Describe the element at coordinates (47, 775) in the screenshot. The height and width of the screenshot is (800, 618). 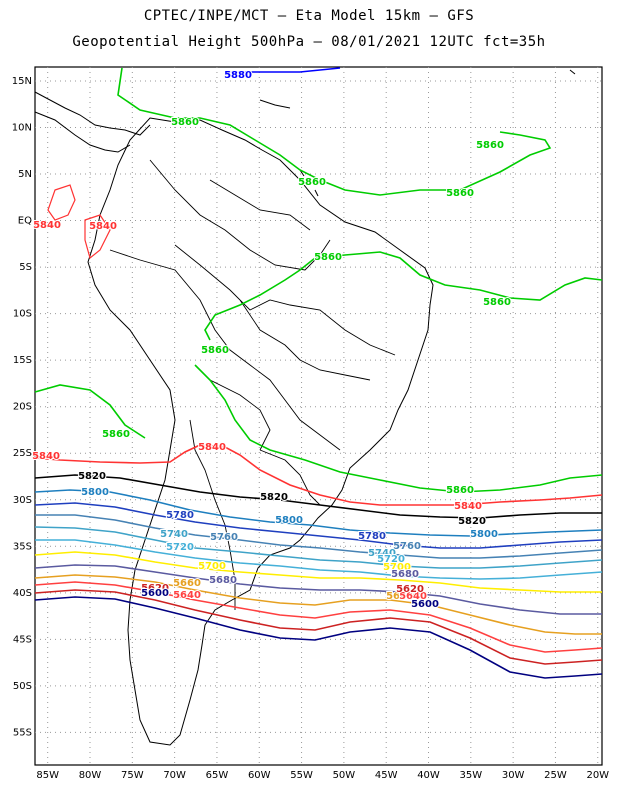
I see `lon-tick-label: 85W` at that location.